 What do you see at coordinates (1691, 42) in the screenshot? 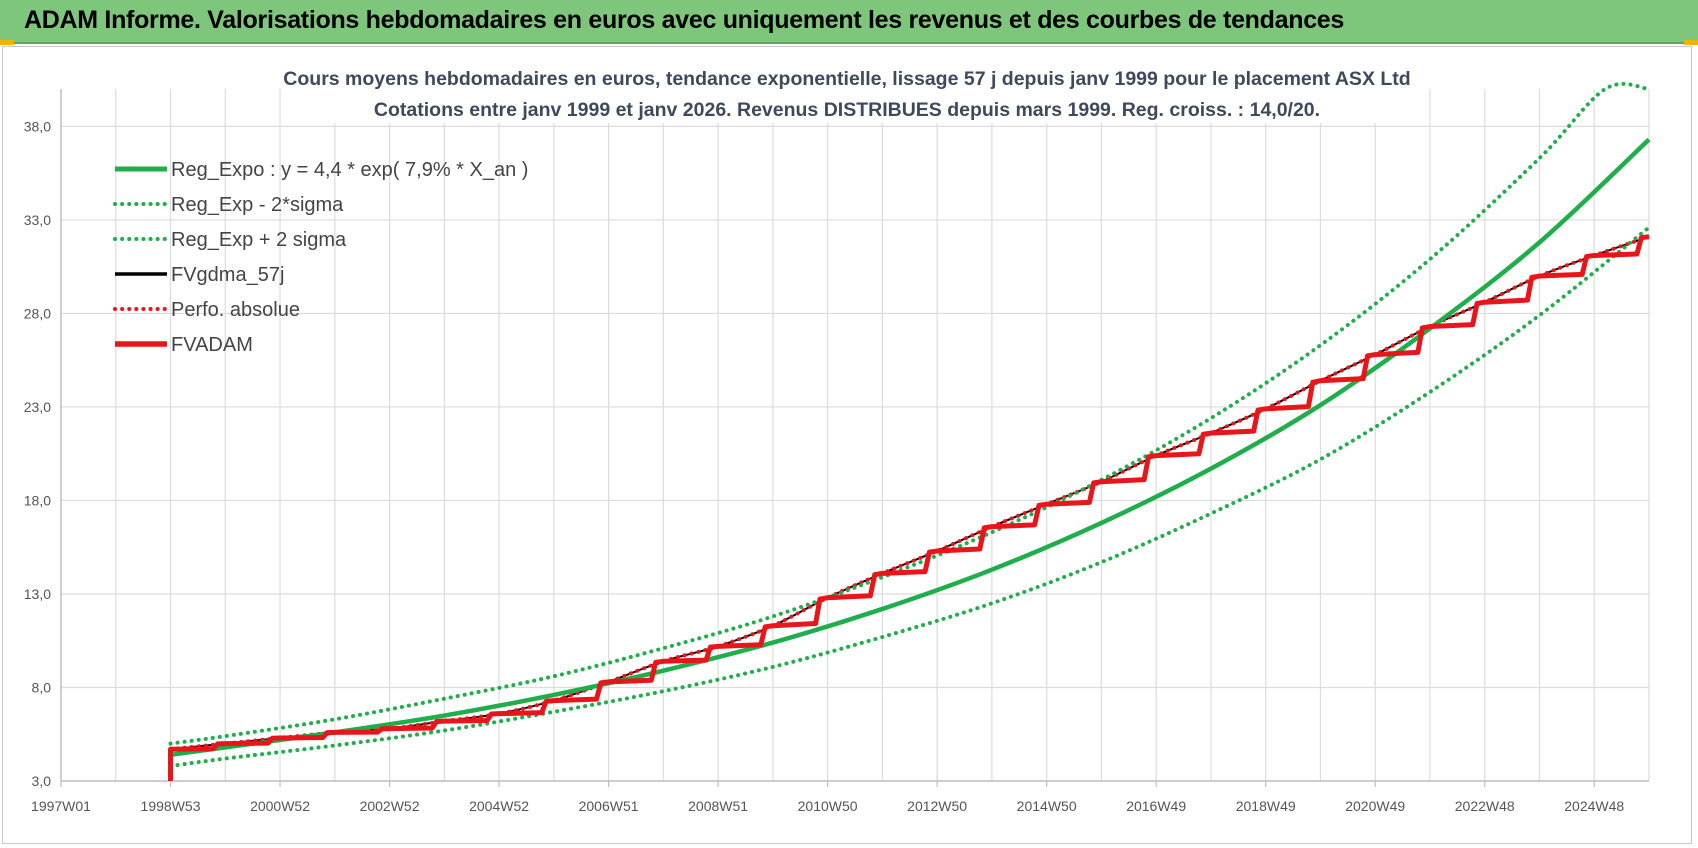
I see `corner-marker-right` at bounding box center [1691, 42].